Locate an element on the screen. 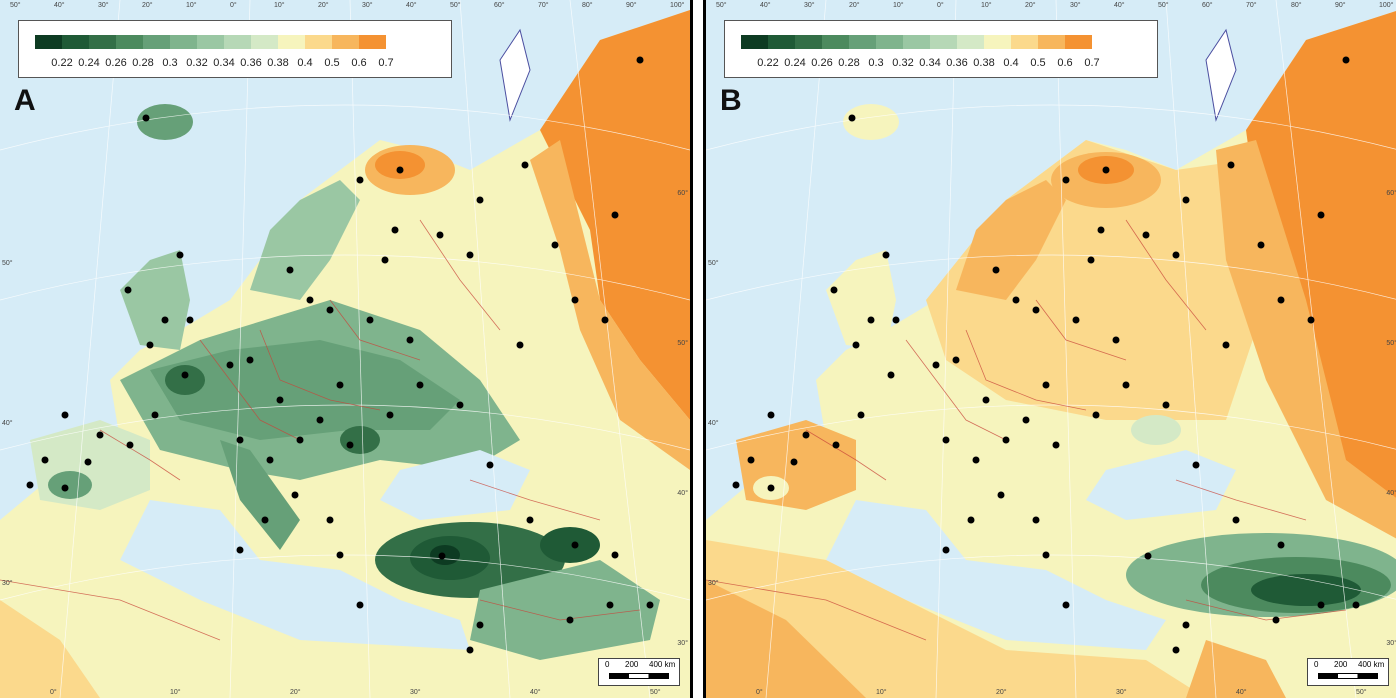 The width and height of the screenshot is (1396, 698). graticule-label-bottom: 20° is located at coordinates (1001, 692).